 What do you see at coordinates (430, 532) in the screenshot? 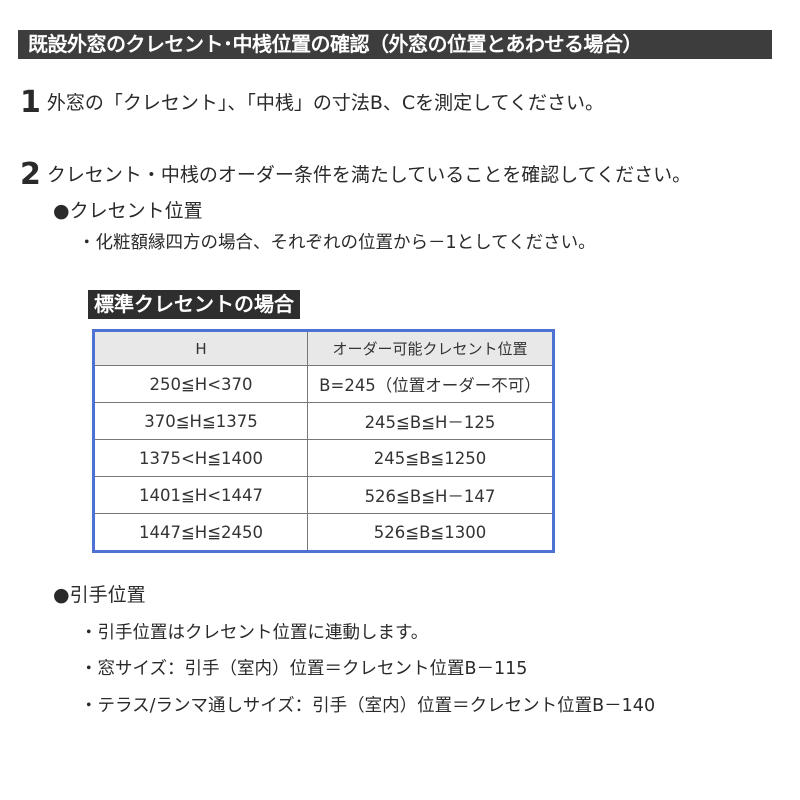
I see `cell: 526≦B≦1300` at bounding box center [430, 532].